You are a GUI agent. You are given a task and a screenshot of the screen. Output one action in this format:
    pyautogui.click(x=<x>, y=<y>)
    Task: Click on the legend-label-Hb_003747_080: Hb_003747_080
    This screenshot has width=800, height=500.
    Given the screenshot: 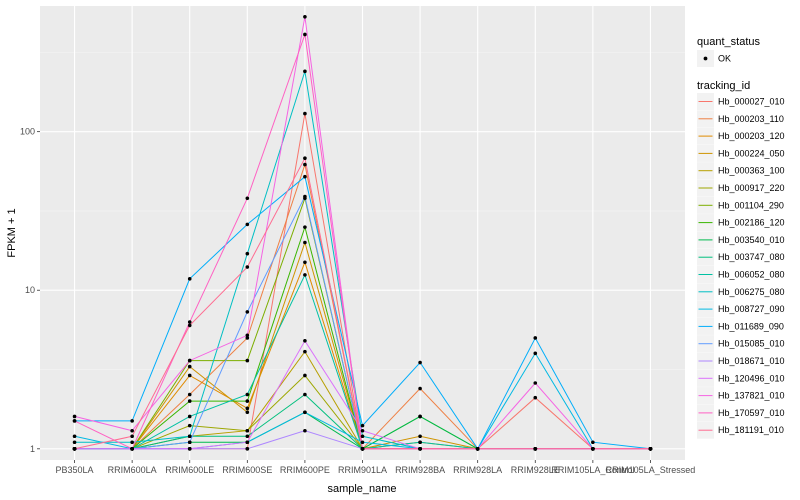 What is the action you would take?
    pyautogui.click(x=751, y=257)
    